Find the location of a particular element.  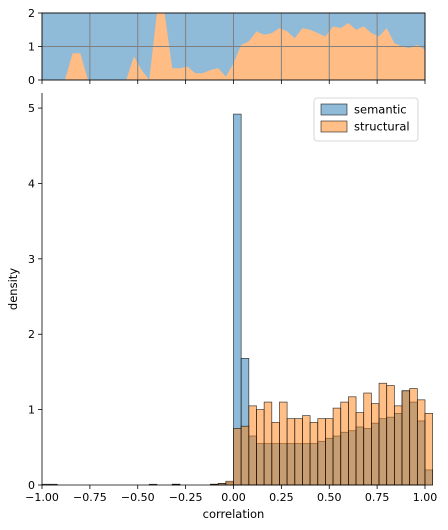

top-panel-frame is located at coordinates (233, 46).